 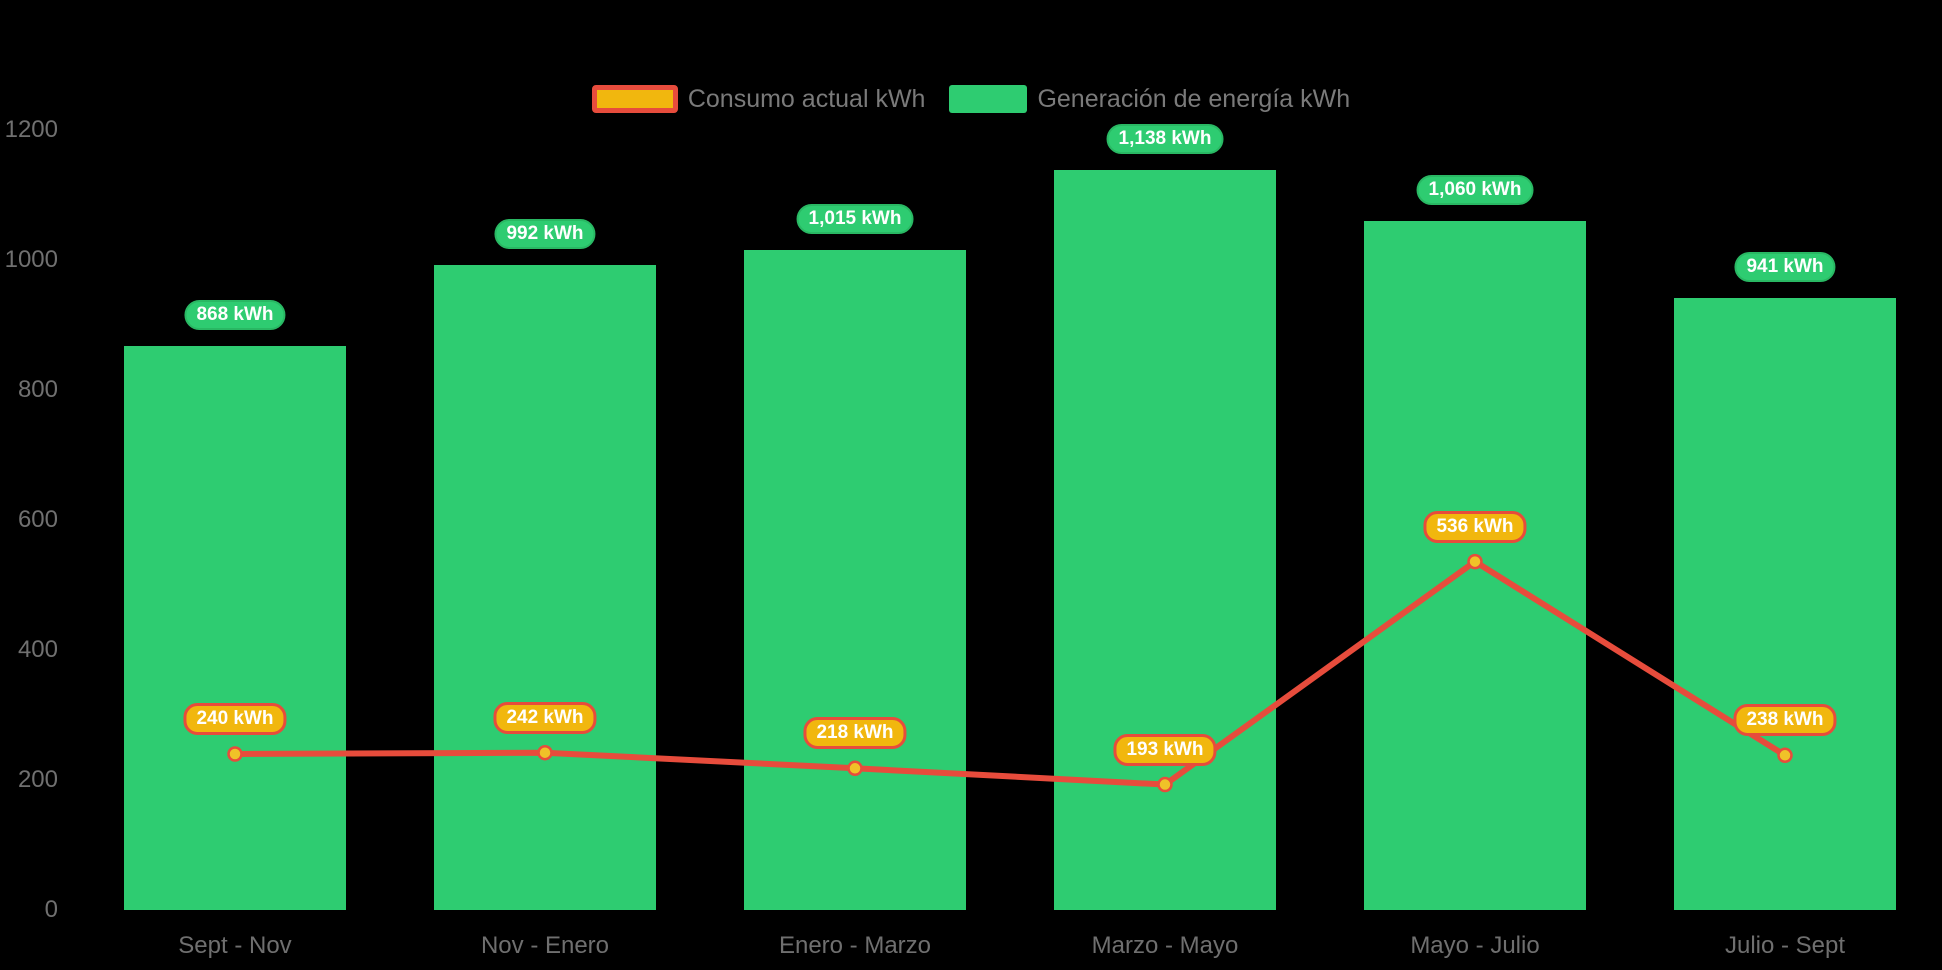 What do you see at coordinates (1785, 267) in the screenshot?
I see `bar-value-pill: 941 kWh` at bounding box center [1785, 267].